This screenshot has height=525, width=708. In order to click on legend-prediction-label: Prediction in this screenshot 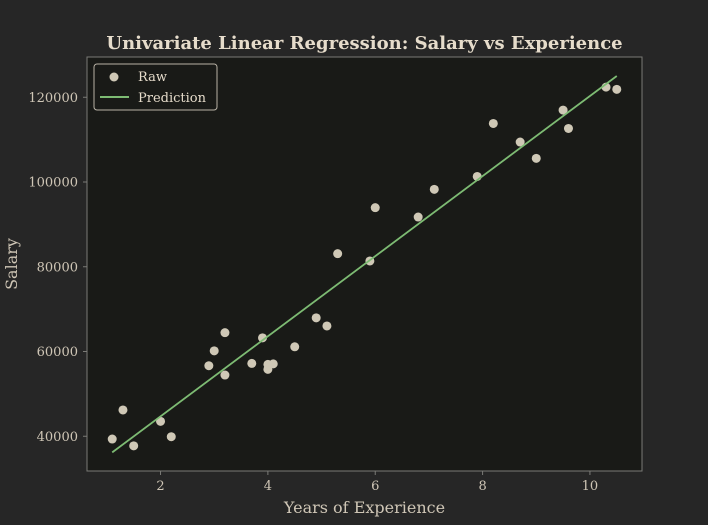, I will do `click(172, 98)`.